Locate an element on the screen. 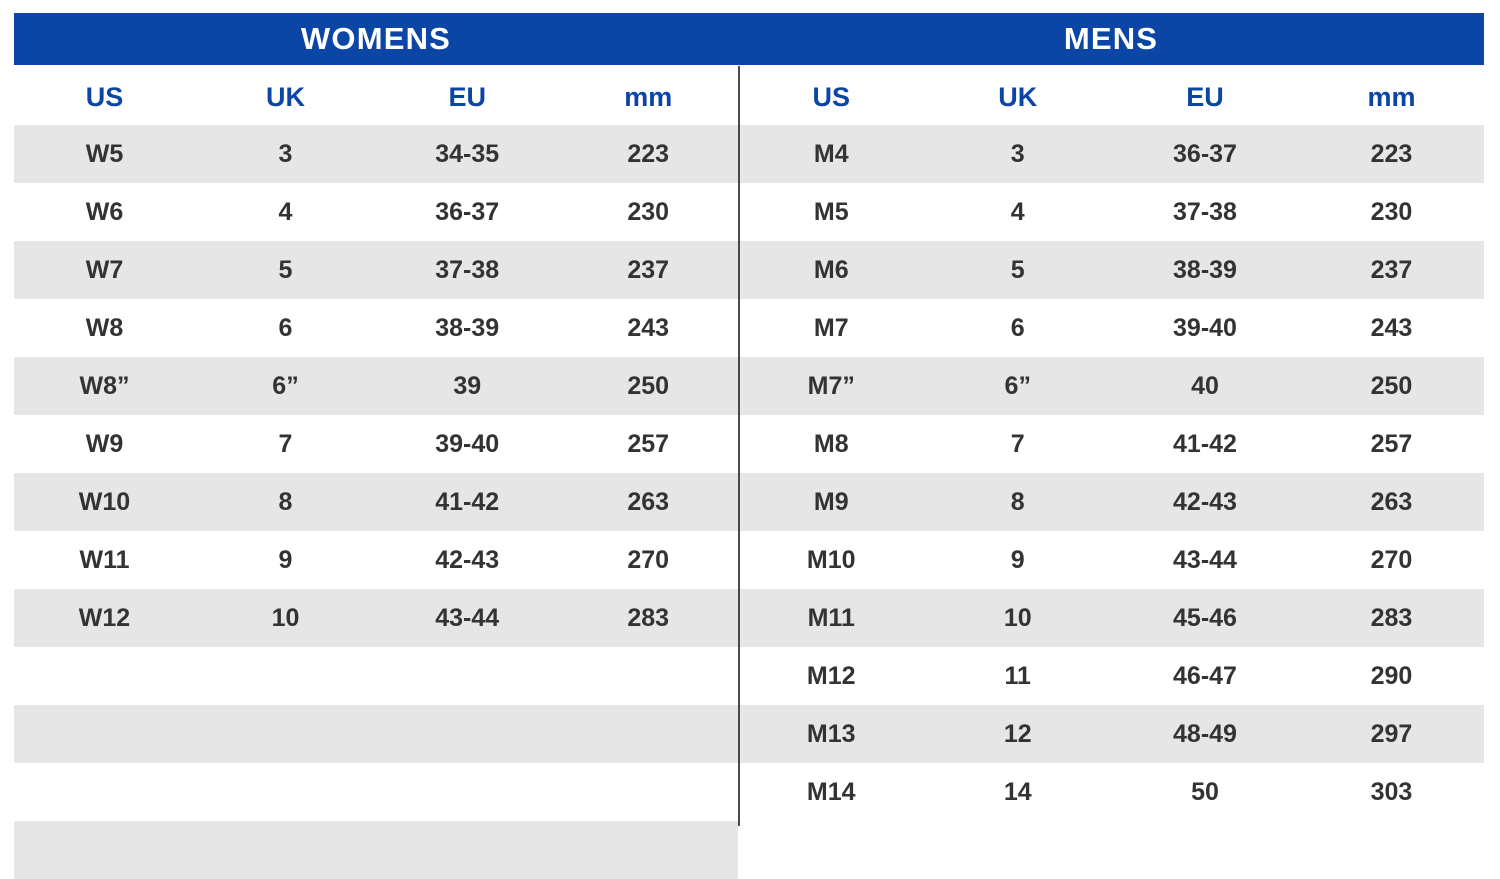 Image resolution: width=1500 pixels, height=879 pixels. column-header-mens-uk: UK is located at coordinates (1018, 96).